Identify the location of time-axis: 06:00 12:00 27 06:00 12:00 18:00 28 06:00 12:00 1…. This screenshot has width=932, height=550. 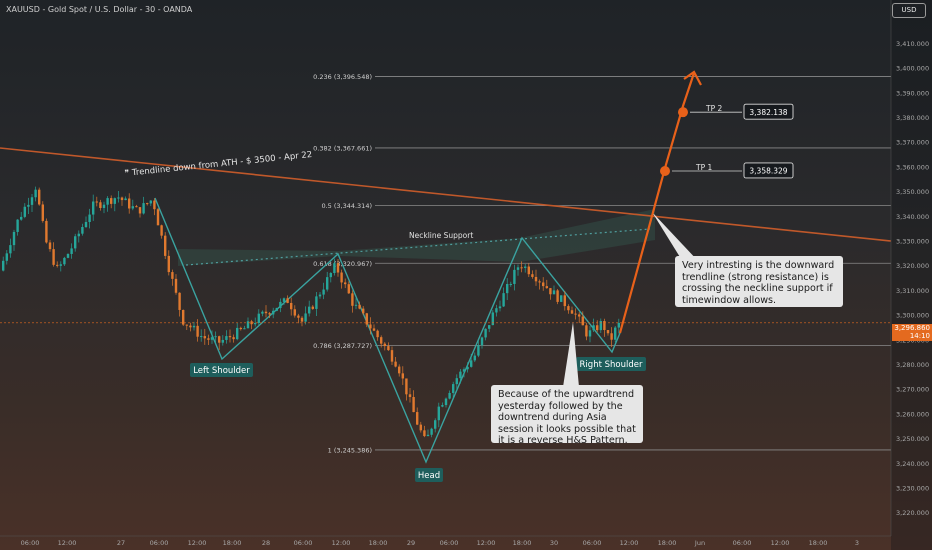
(445, 541).